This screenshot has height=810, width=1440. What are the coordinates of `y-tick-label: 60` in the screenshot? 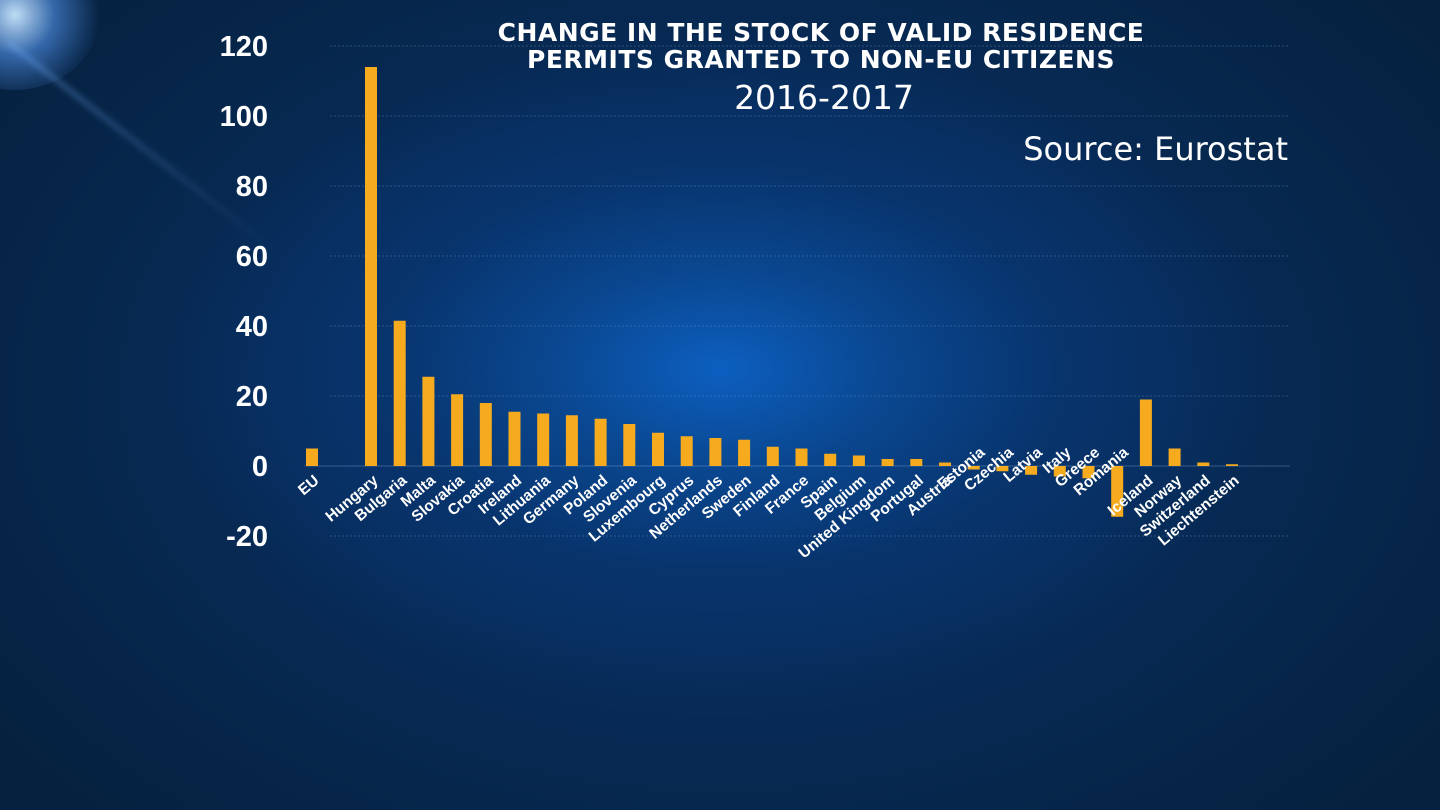 It's located at (252, 257).